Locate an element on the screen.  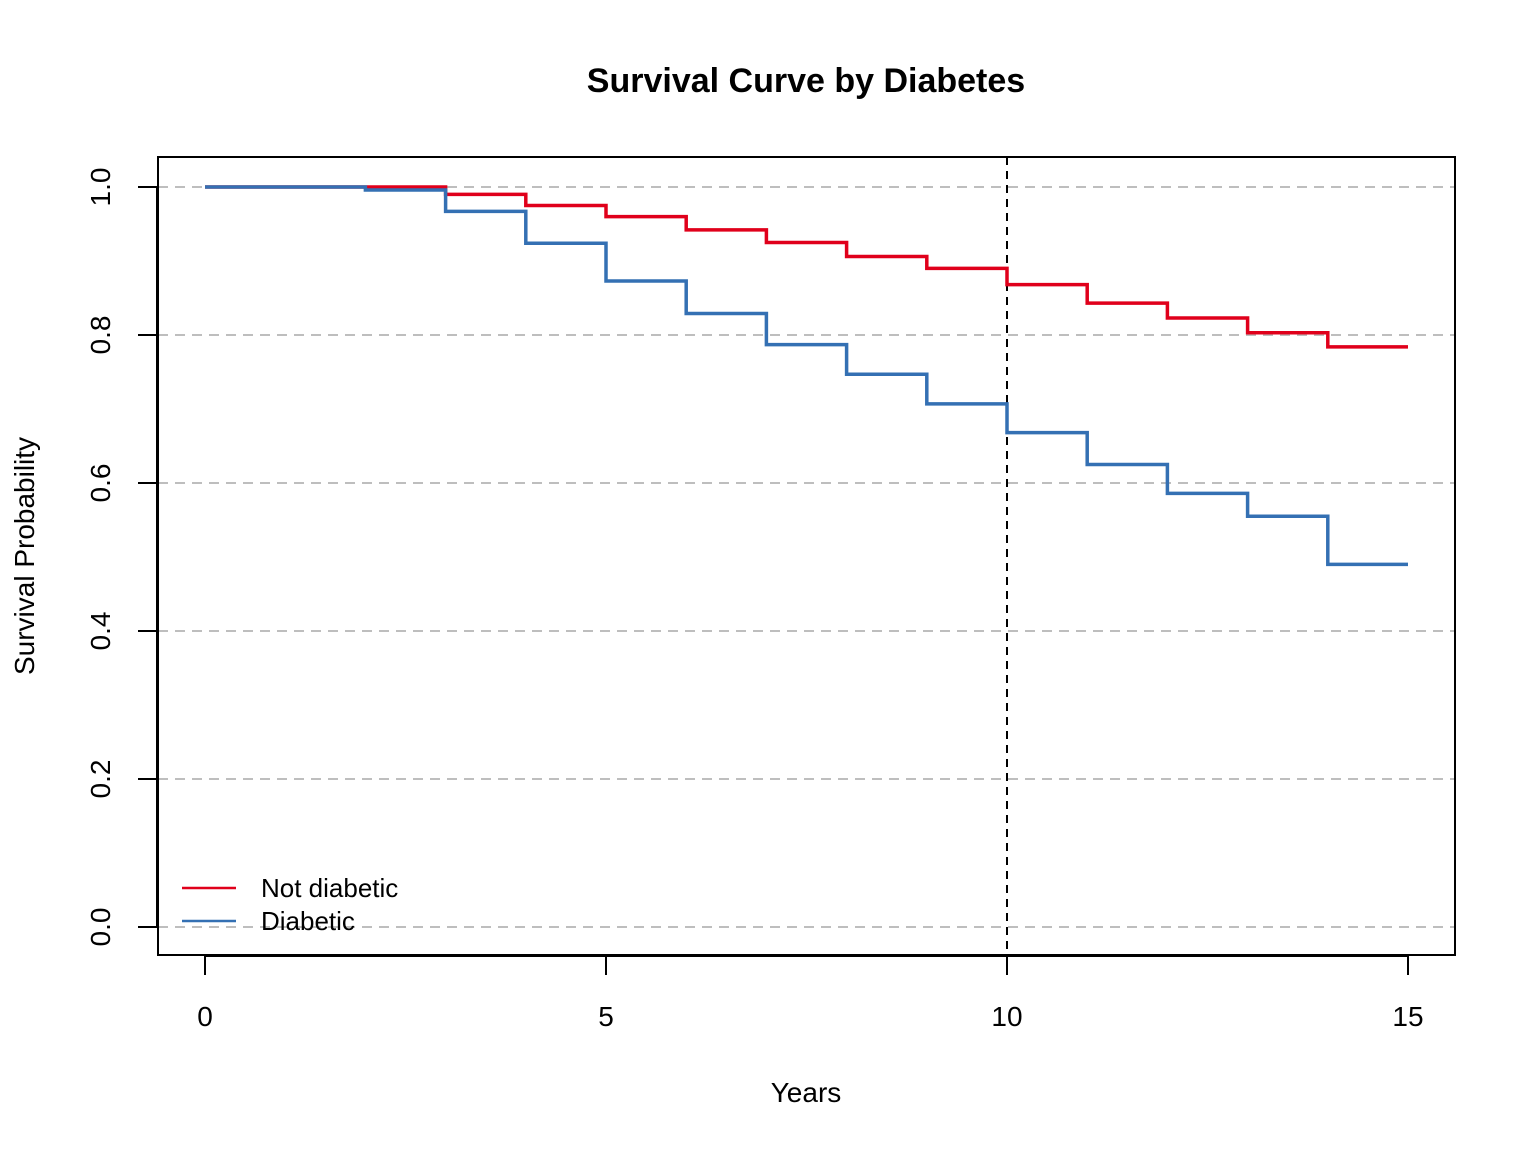
x-axis-label: Years is located at coordinates (806, 1092).